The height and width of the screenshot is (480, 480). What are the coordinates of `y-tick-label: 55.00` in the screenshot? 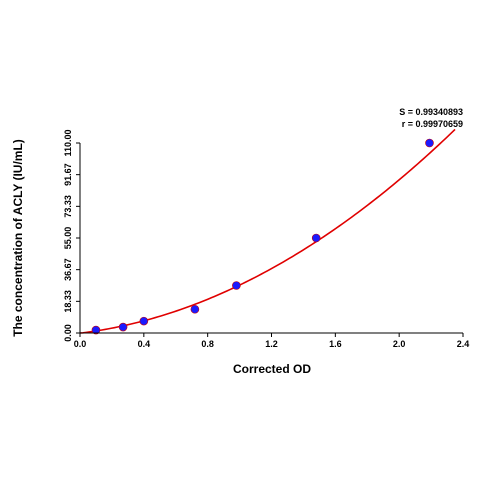 It's located at (68, 238).